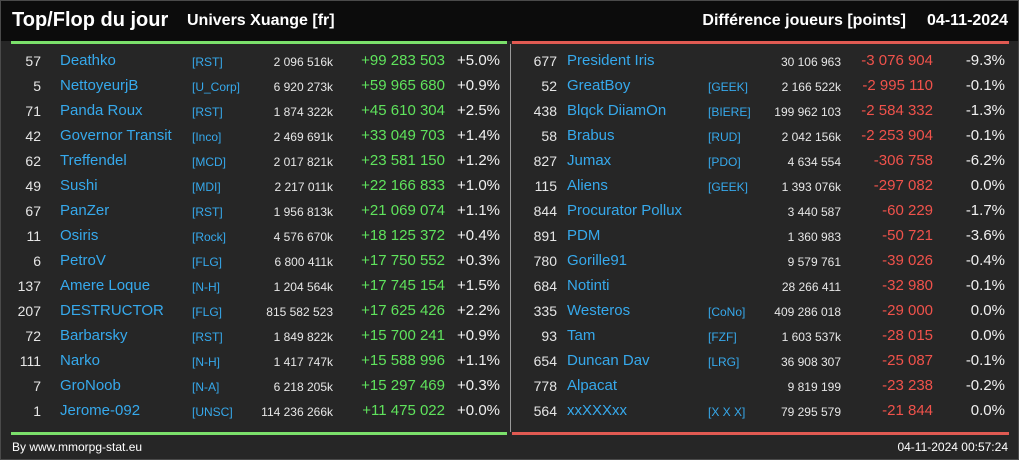 This screenshot has width=1019, height=460. What do you see at coordinates (810, 62) in the screenshot?
I see `player-points: 30 106 963` at bounding box center [810, 62].